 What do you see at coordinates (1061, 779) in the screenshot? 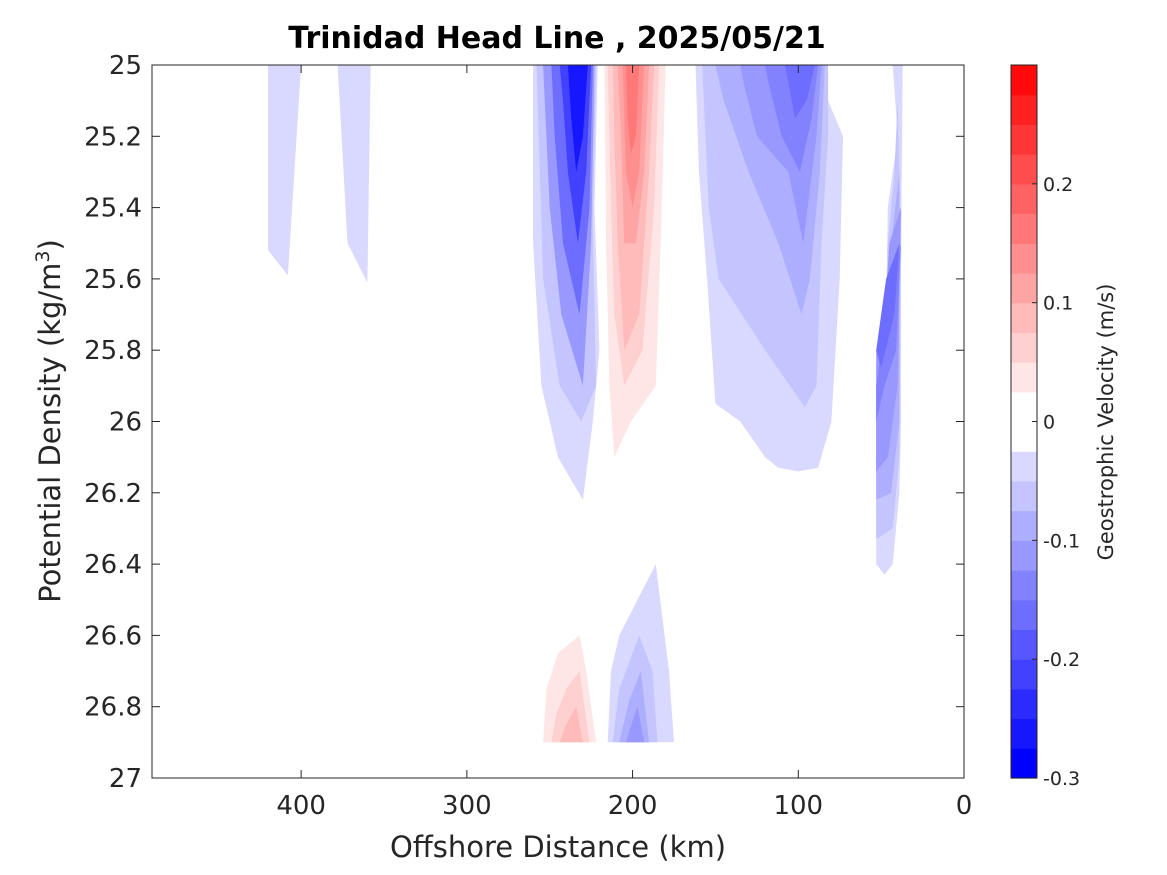
I see `colorbar-tick-label: -0.3` at bounding box center [1061, 779].